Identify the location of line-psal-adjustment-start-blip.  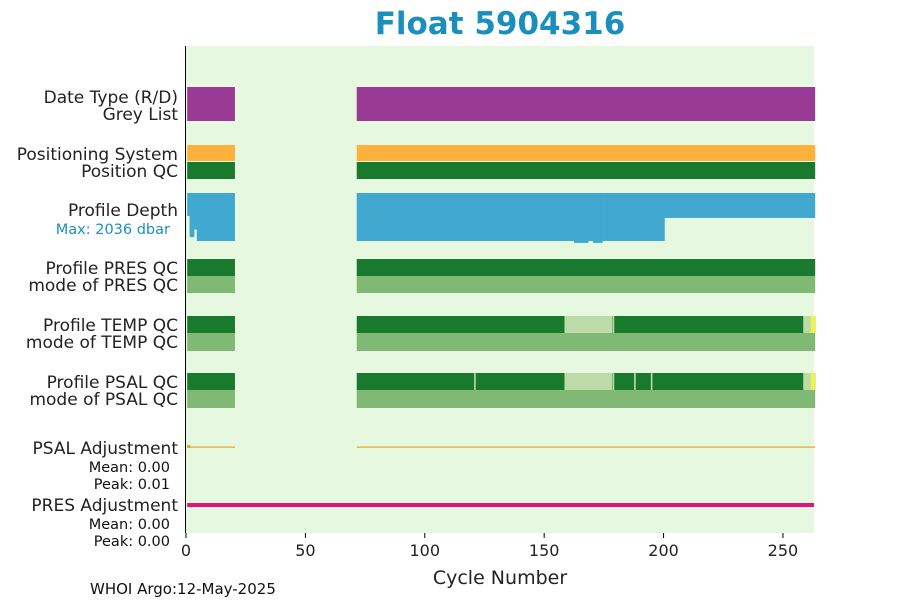
(189, 446).